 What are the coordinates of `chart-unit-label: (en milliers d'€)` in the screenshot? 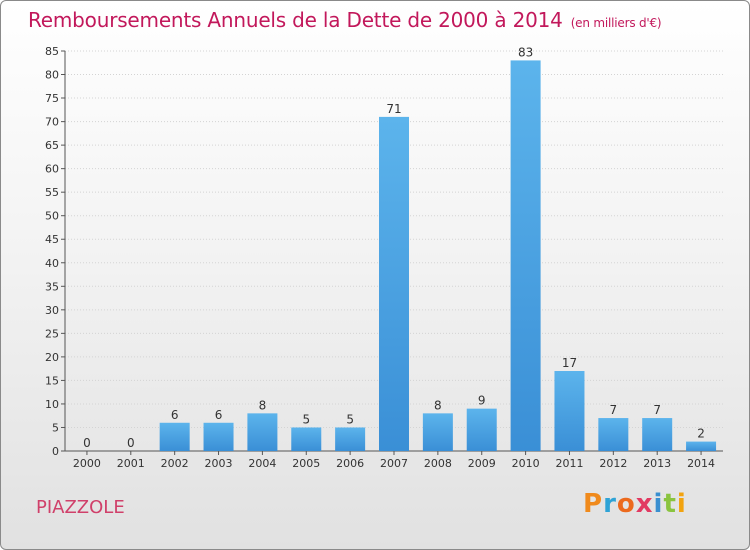 It's located at (616, 23).